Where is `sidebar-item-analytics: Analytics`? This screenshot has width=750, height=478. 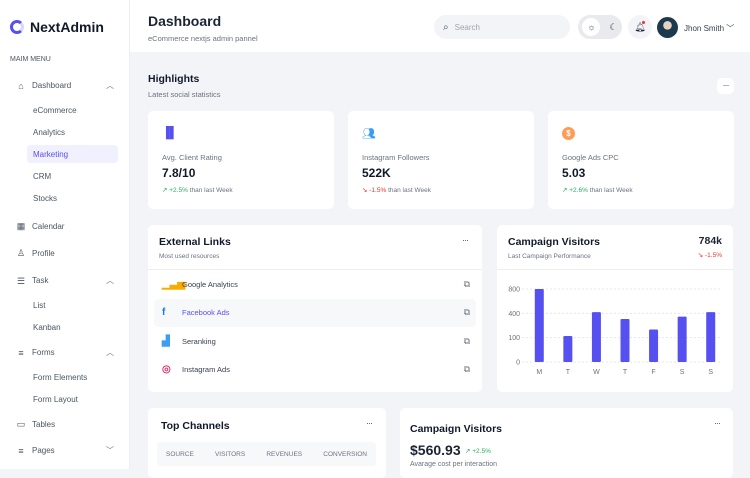
sidebar-item-analytics: Analytics is located at coordinates (49, 132).